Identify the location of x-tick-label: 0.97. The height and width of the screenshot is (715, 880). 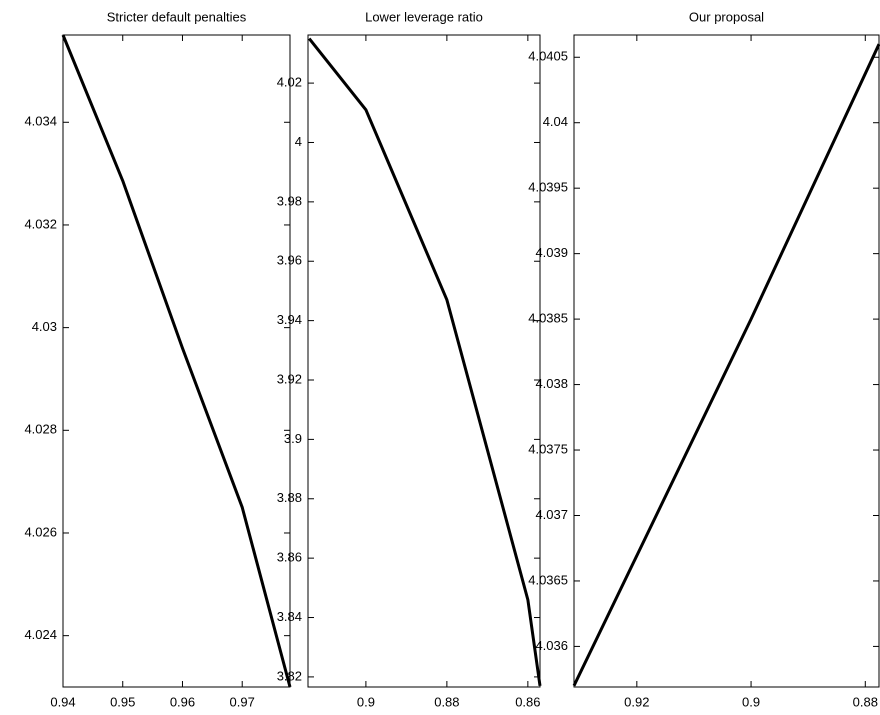
(242, 701).